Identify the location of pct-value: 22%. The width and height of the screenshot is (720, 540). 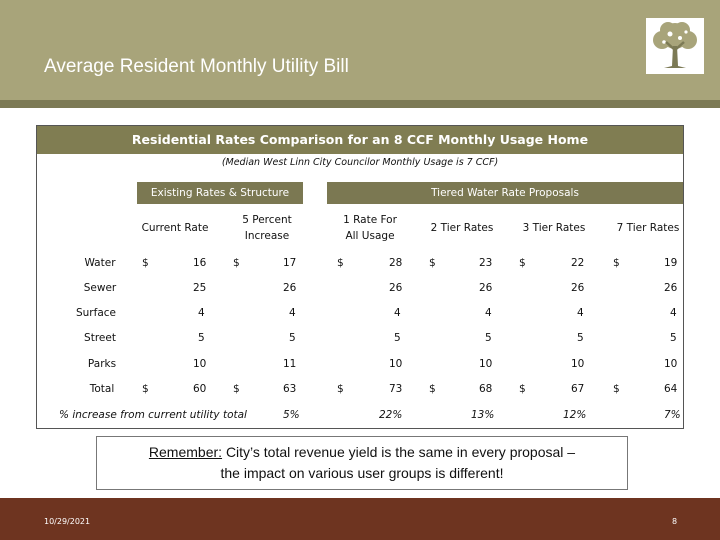
(391, 415).